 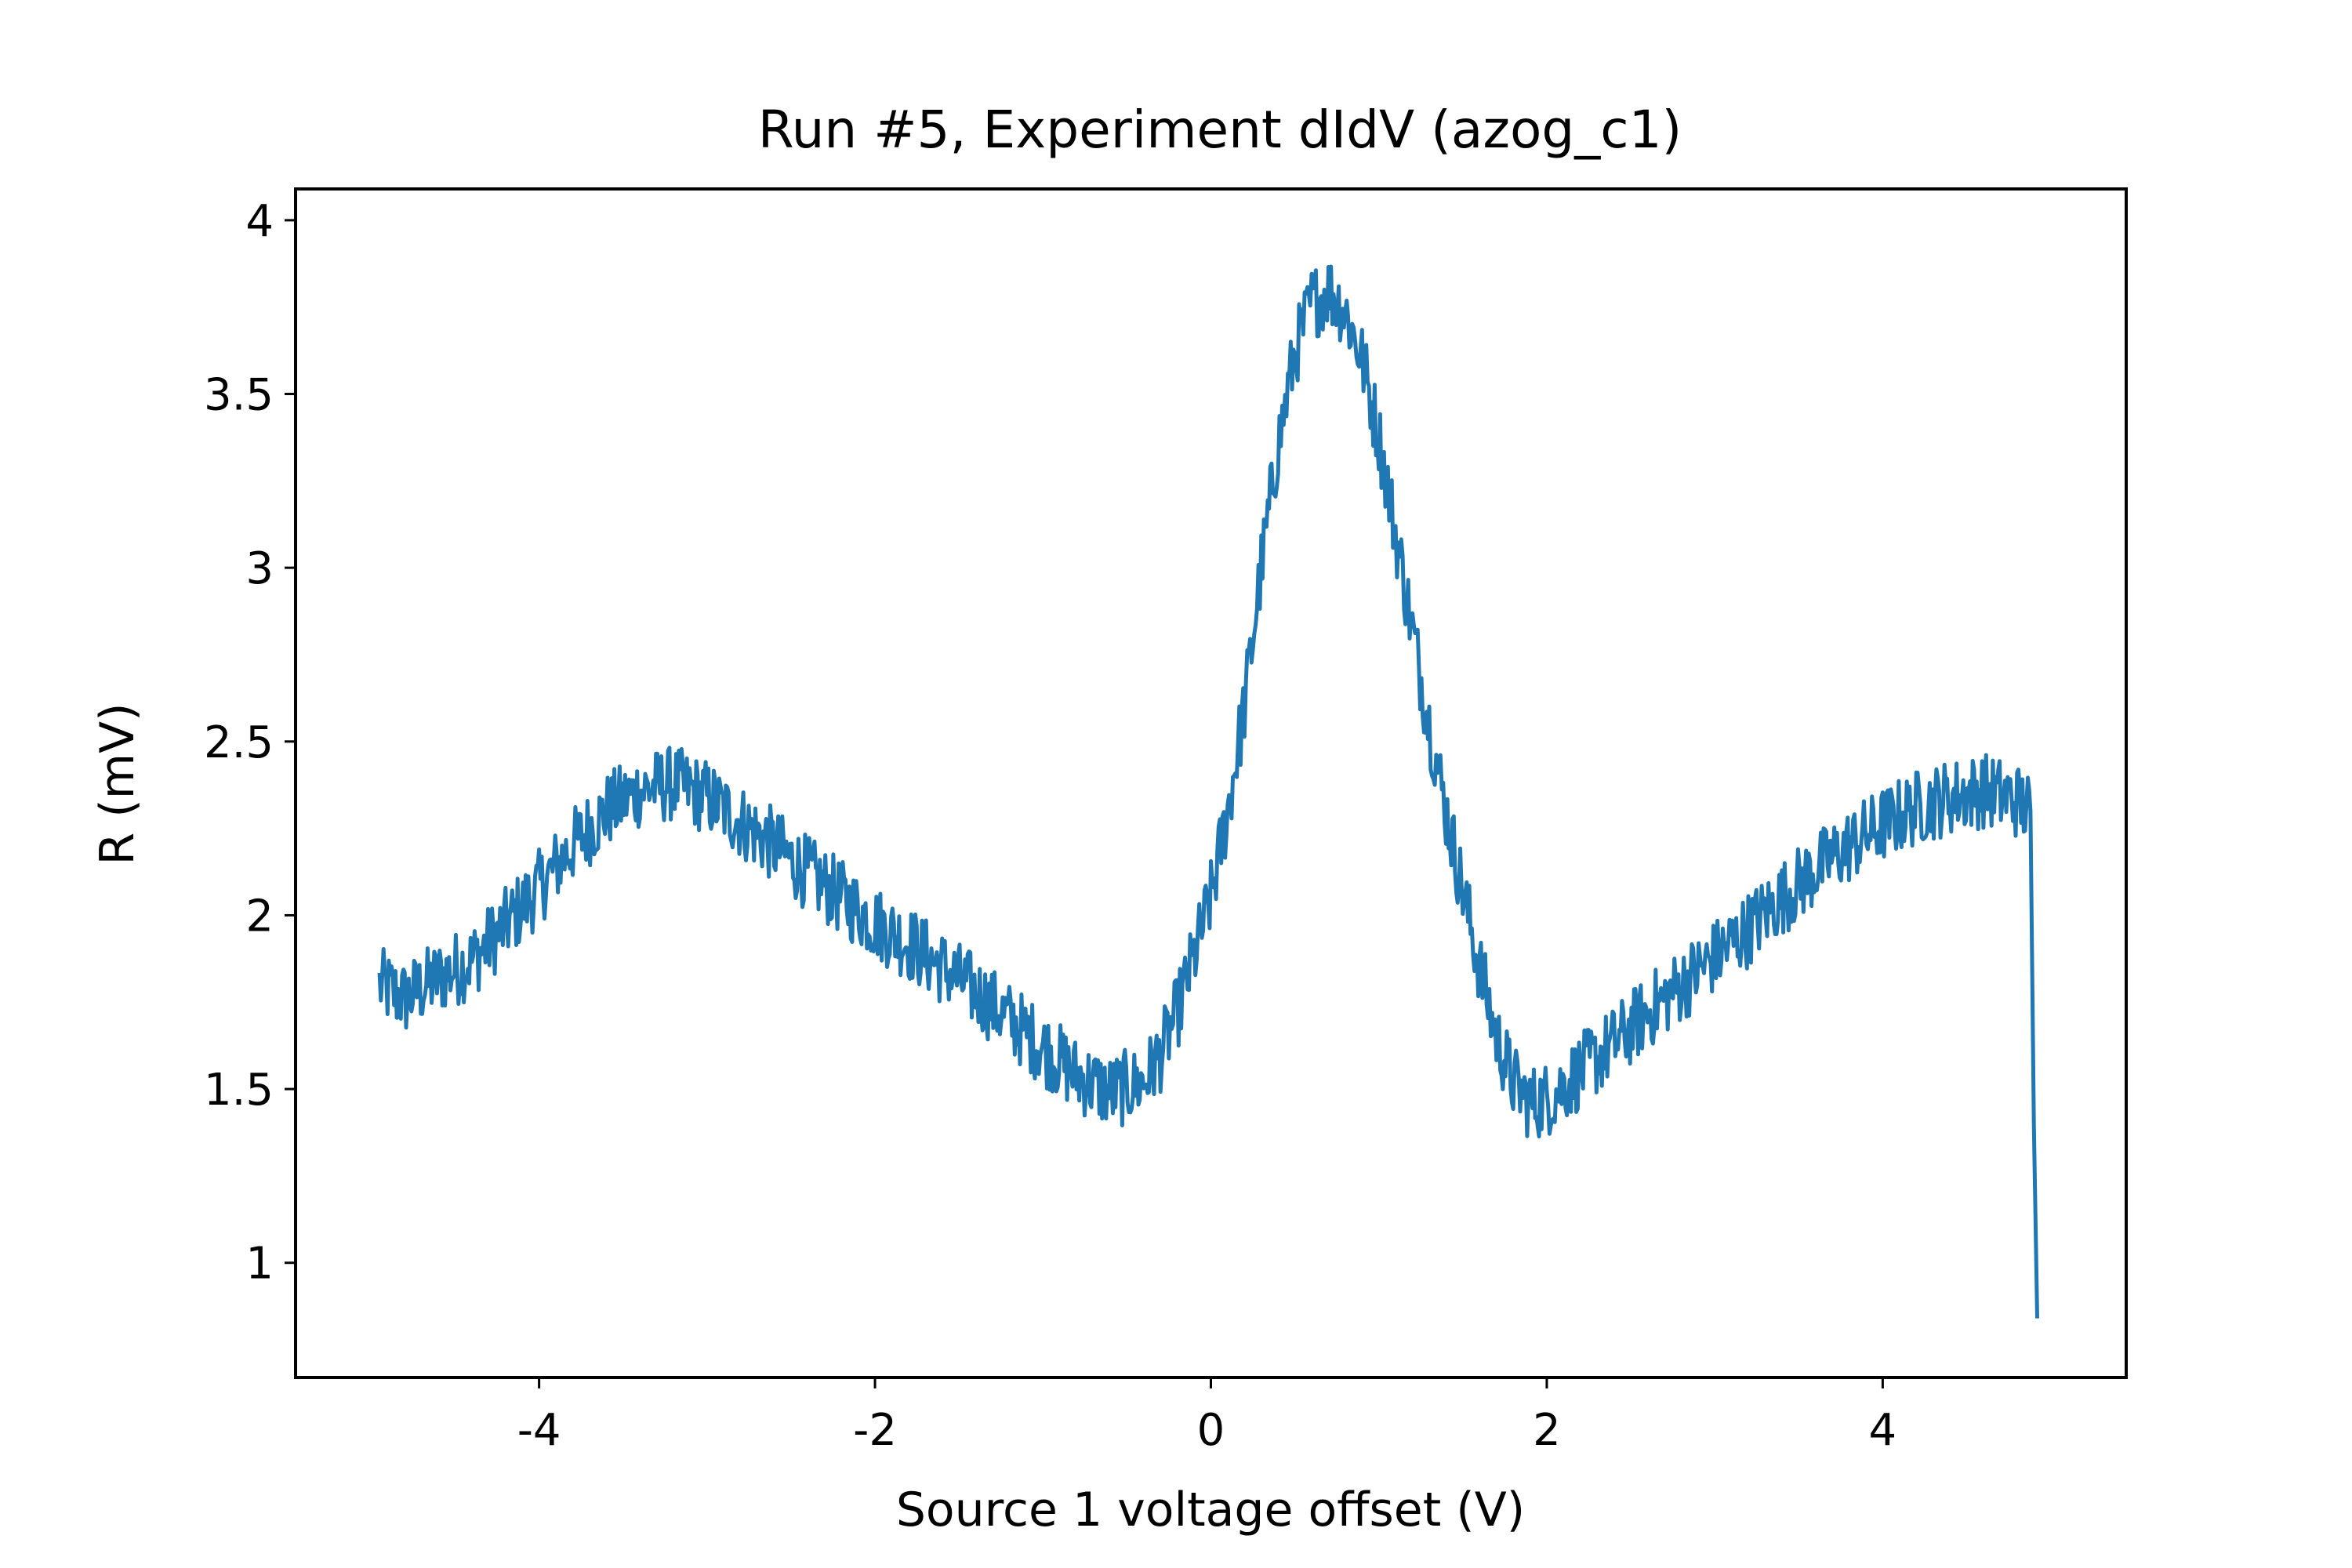 What do you see at coordinates (259, 1264) in the screenshot?
I see `y-tick-label: 1` at bounding box center [259, 1264].